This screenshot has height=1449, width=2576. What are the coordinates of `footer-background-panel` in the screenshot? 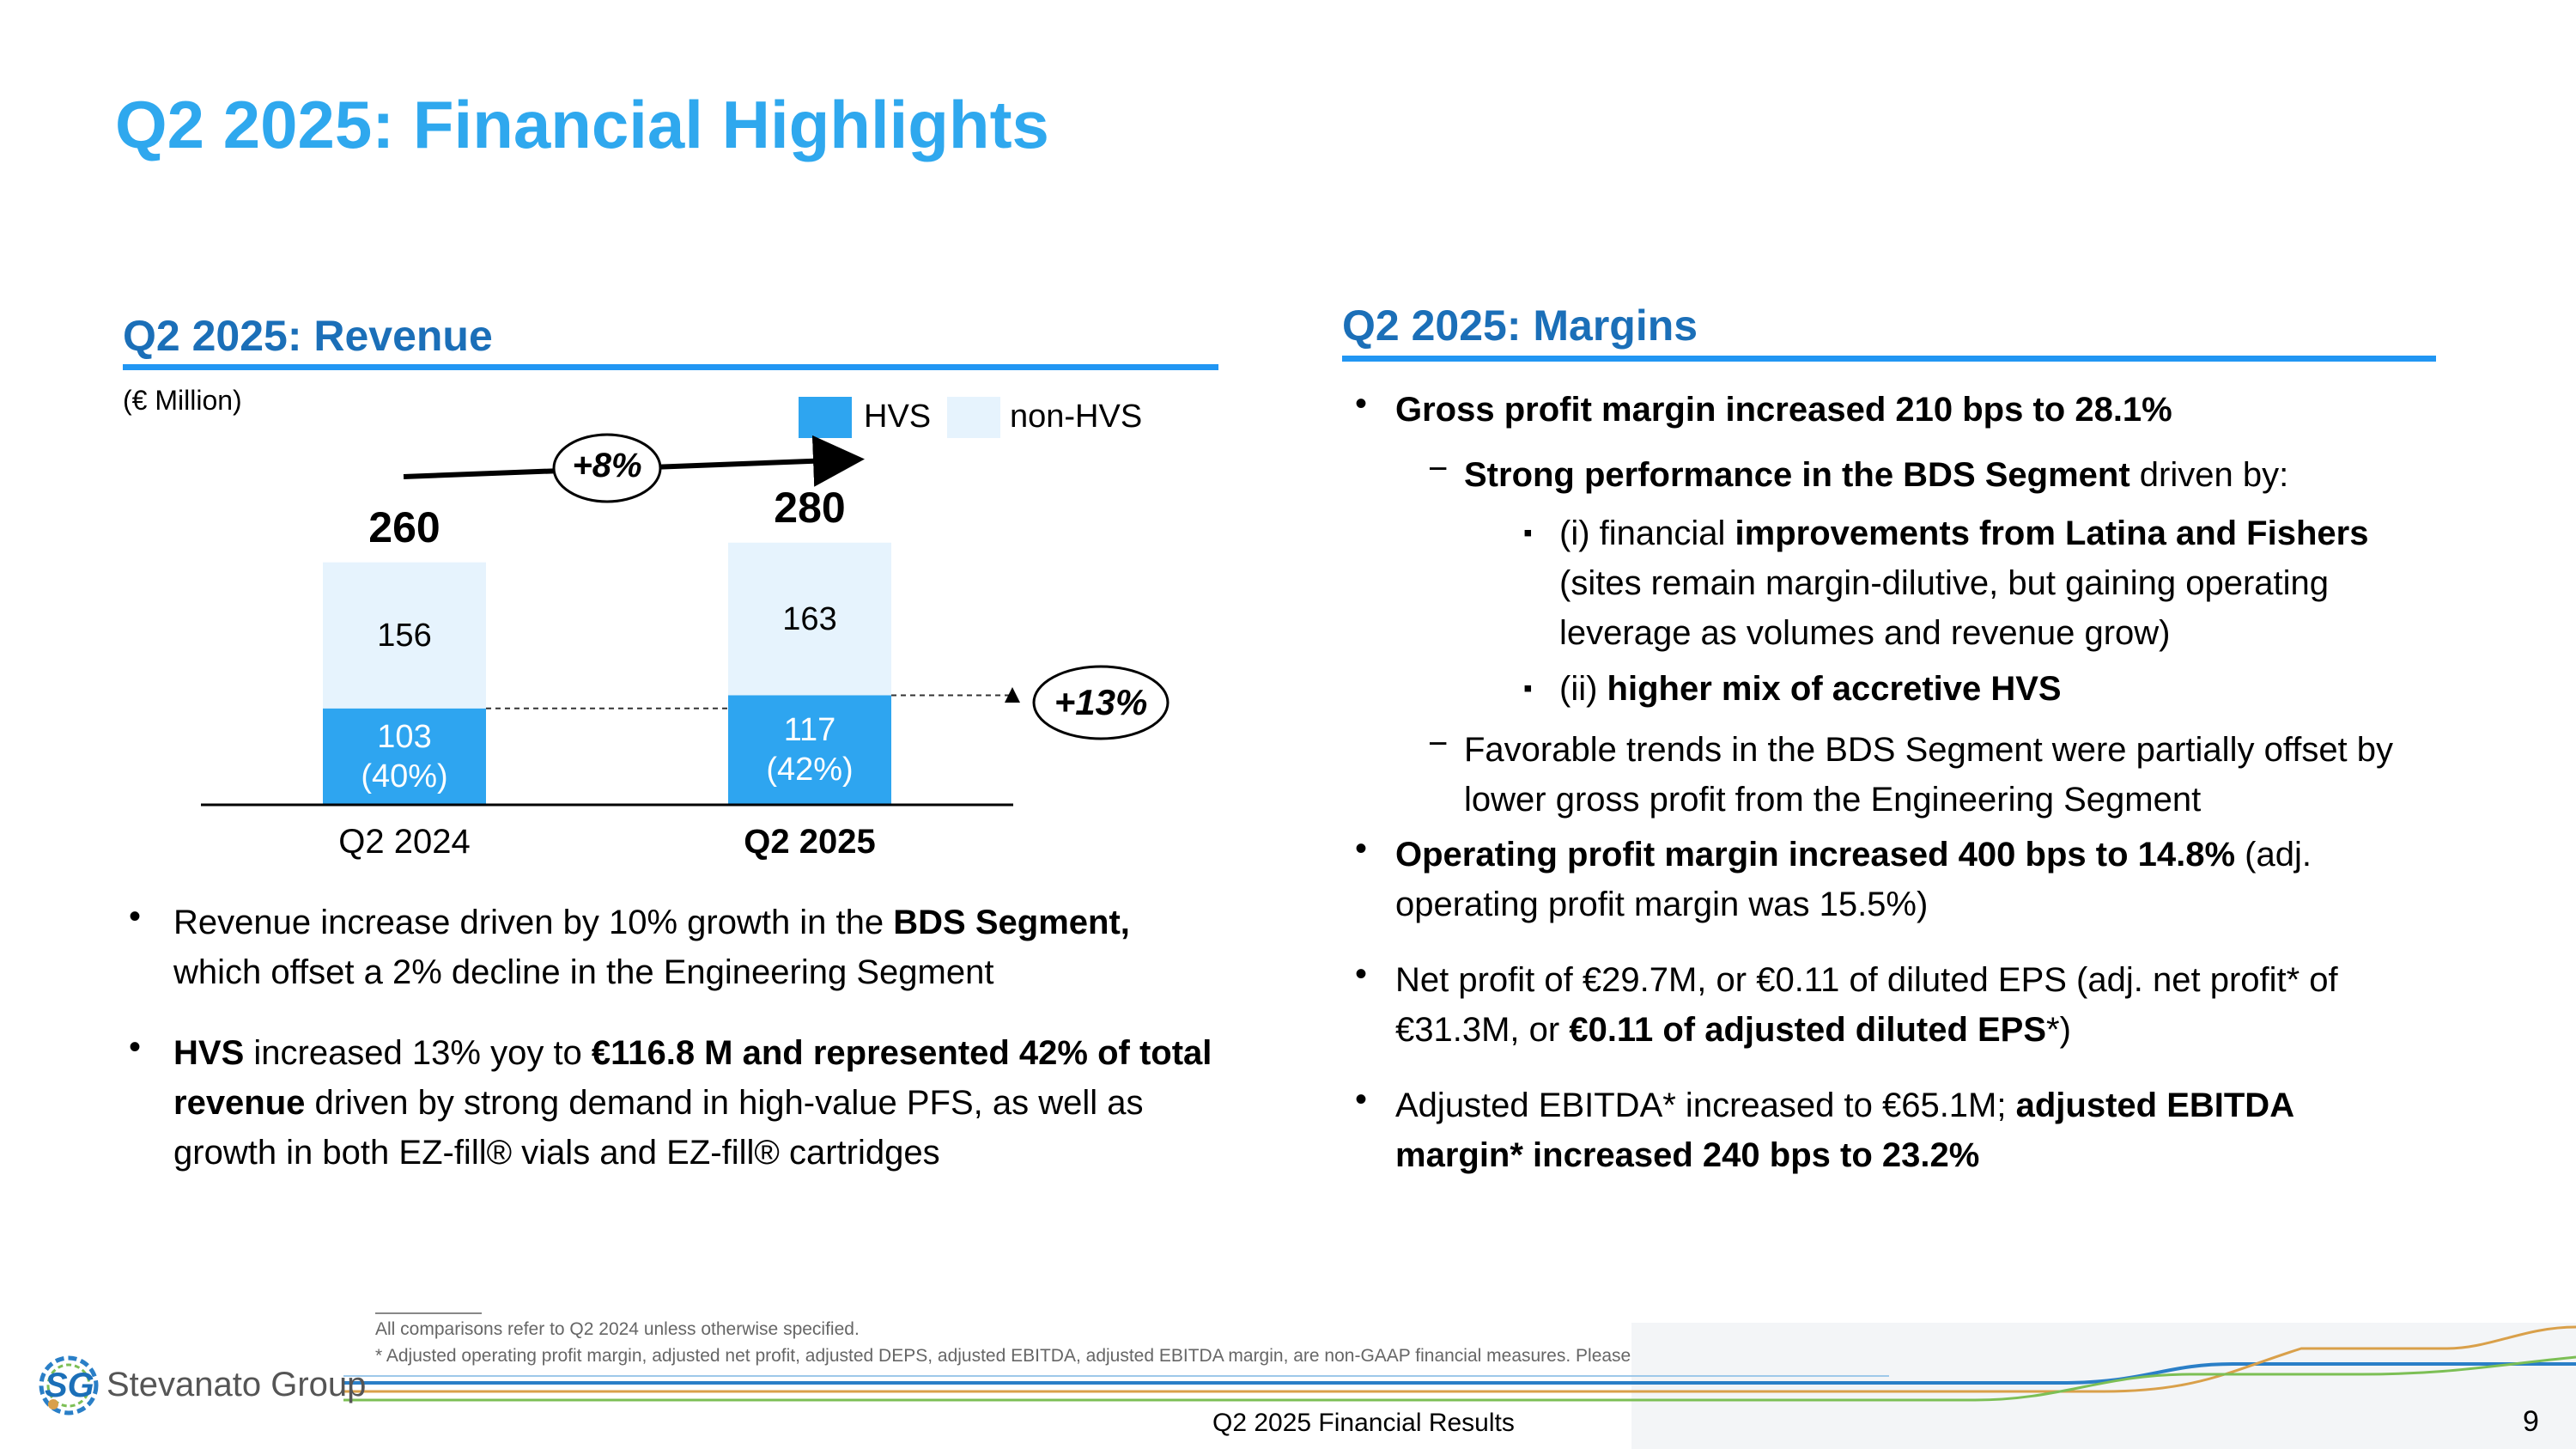 It's located at (2104, 1386).